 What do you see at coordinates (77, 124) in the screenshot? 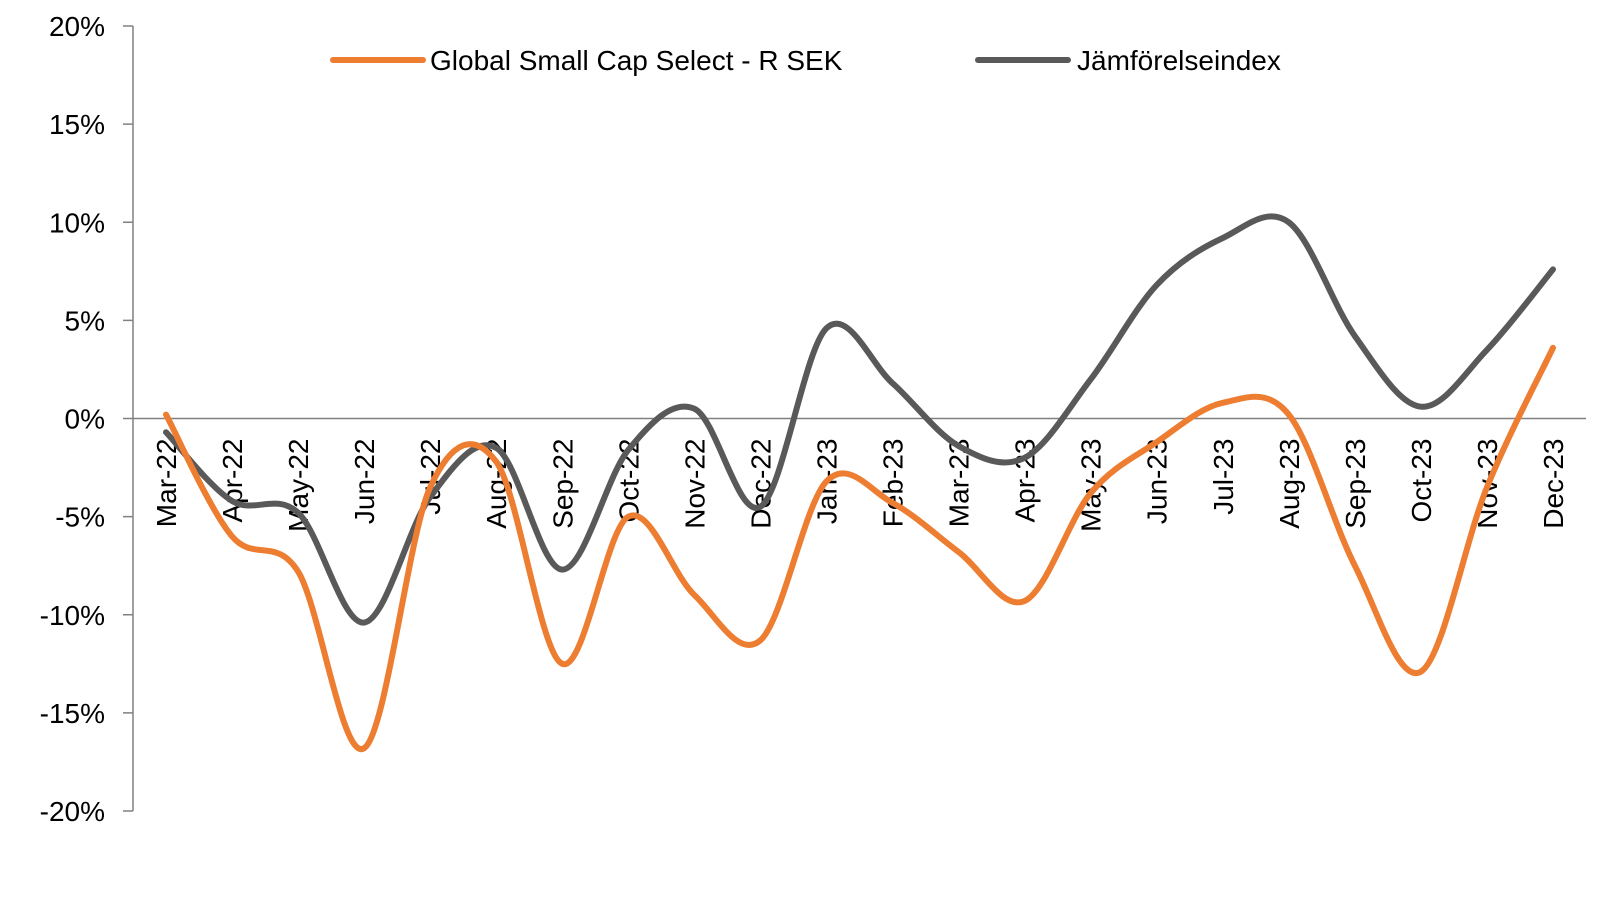
I see `y-tick-label: 15%` at bounding box center [77, 124].